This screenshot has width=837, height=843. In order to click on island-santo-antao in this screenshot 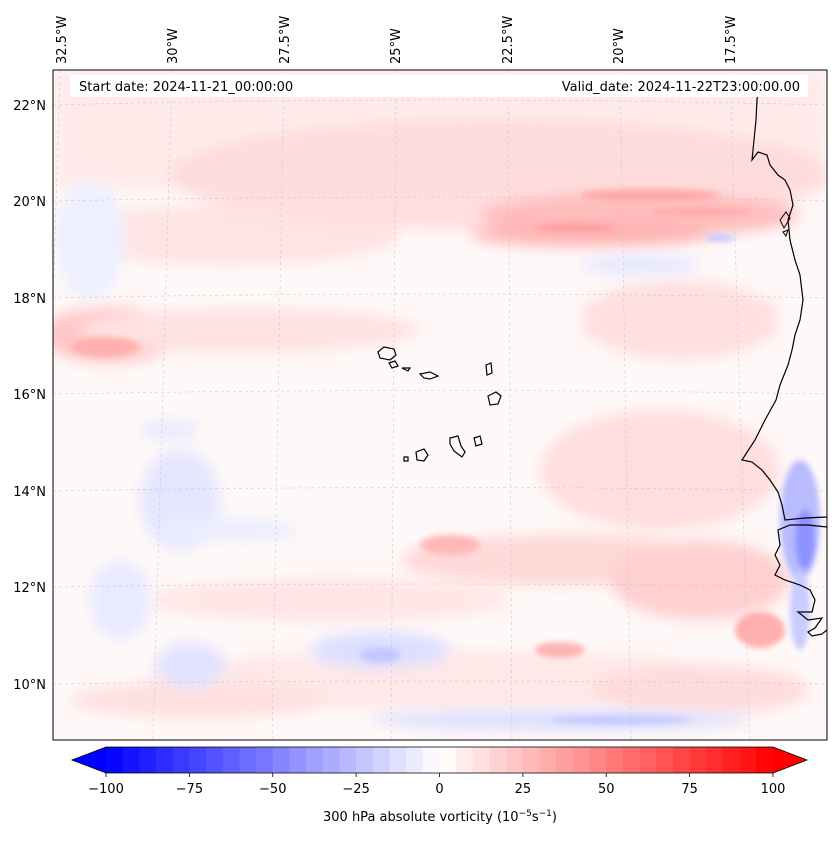, I will do `click(387, 353)`.